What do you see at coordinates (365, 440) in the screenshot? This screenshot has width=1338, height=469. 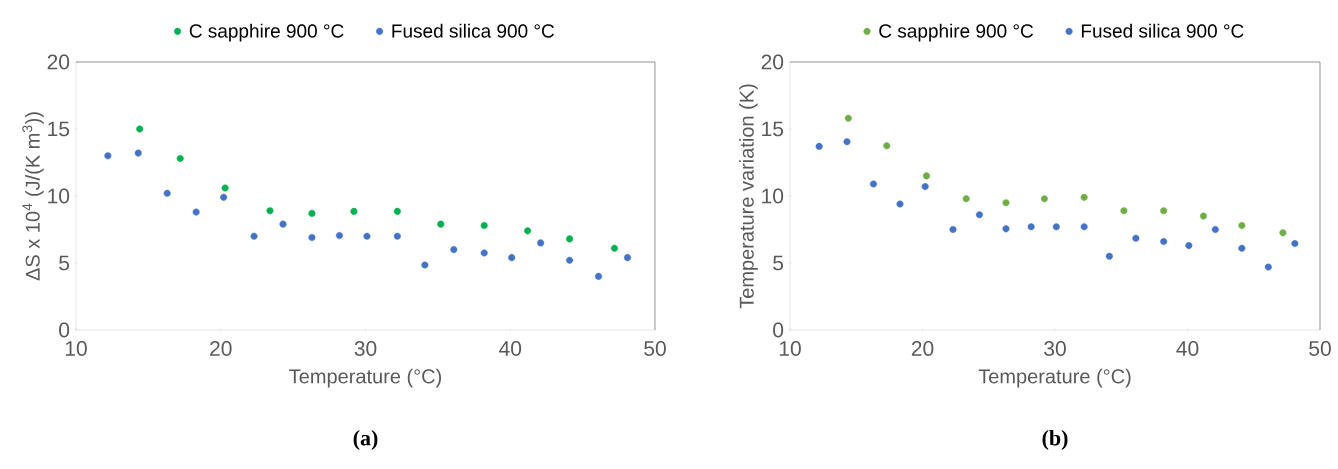 I see `text: (a)` at bounding box center [365, 440].